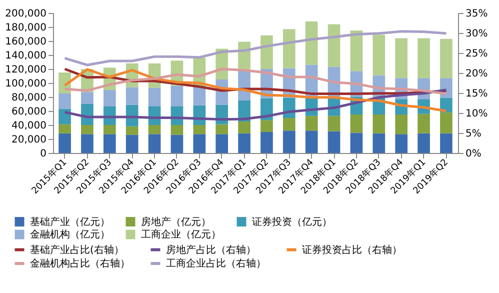 This screenshot has width=499, height=293. What do you see at coordinates (477, 74) in the screenshot?
I see `y2-tick-label: 20%` at bounding box center [477, 74].